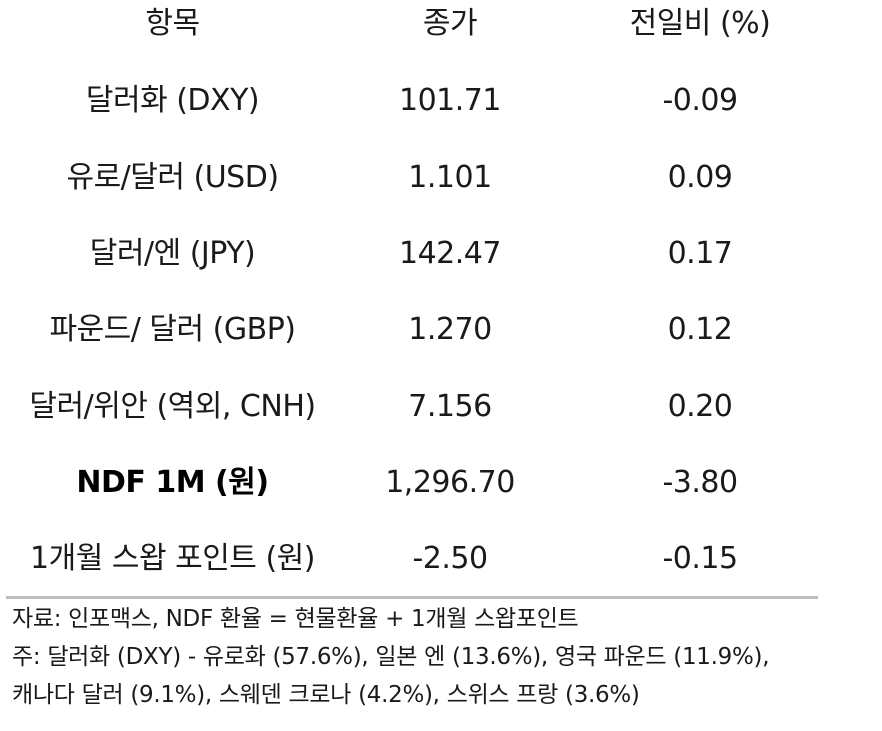 The width and height of the screenshot is (882, 731). Describe the element at coordinates (172, 406) in the screenshot. I see `row-item: 달러/위안 (역외, CNH)` at that location.